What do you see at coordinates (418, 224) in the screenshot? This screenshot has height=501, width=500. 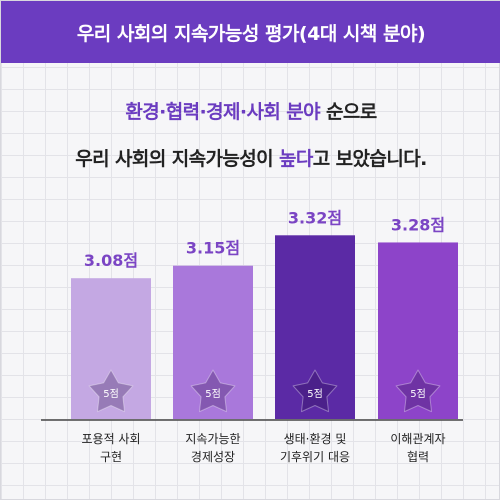 I see `value-label-4: 3.28점` at bounding box center [418, 224].